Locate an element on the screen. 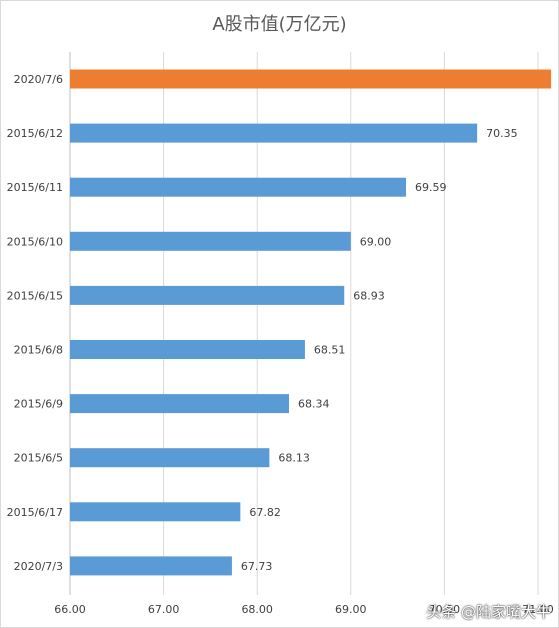  data-label: 67.73 is located at coordinates (256, 566).